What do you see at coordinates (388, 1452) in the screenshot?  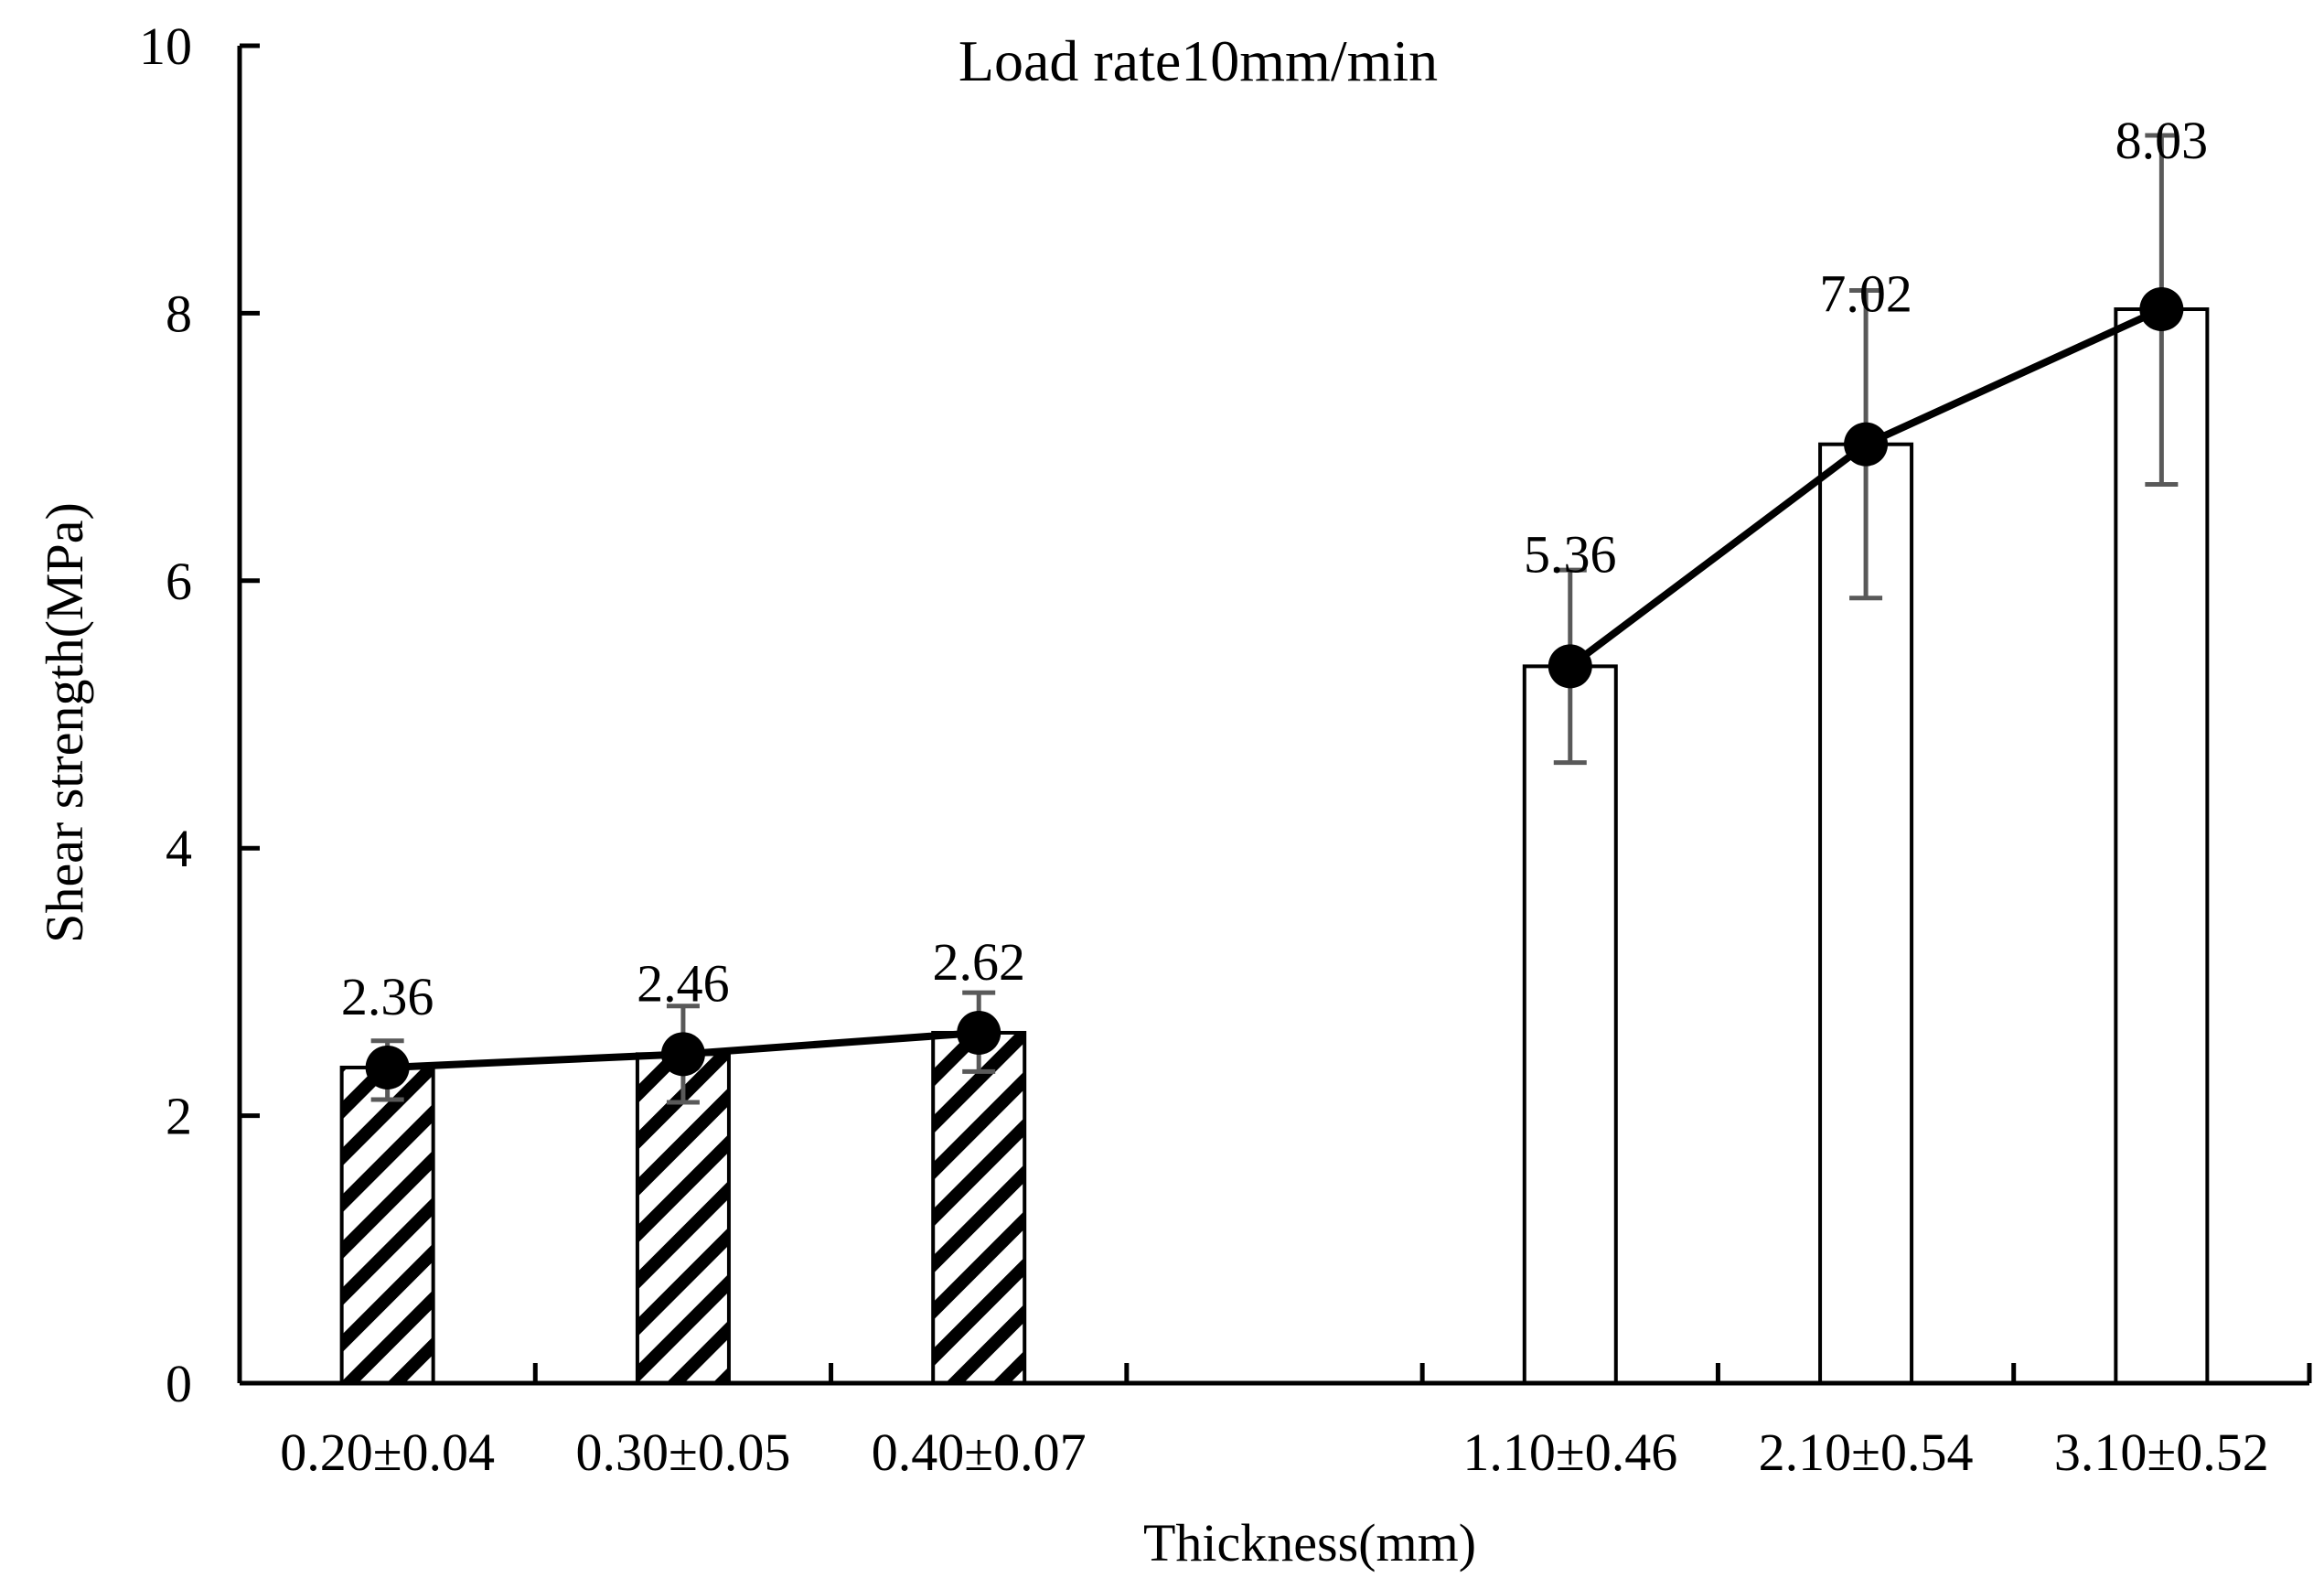 I see `x-tick-label: 0.20±0.04` at bounding box center [388, 1452].